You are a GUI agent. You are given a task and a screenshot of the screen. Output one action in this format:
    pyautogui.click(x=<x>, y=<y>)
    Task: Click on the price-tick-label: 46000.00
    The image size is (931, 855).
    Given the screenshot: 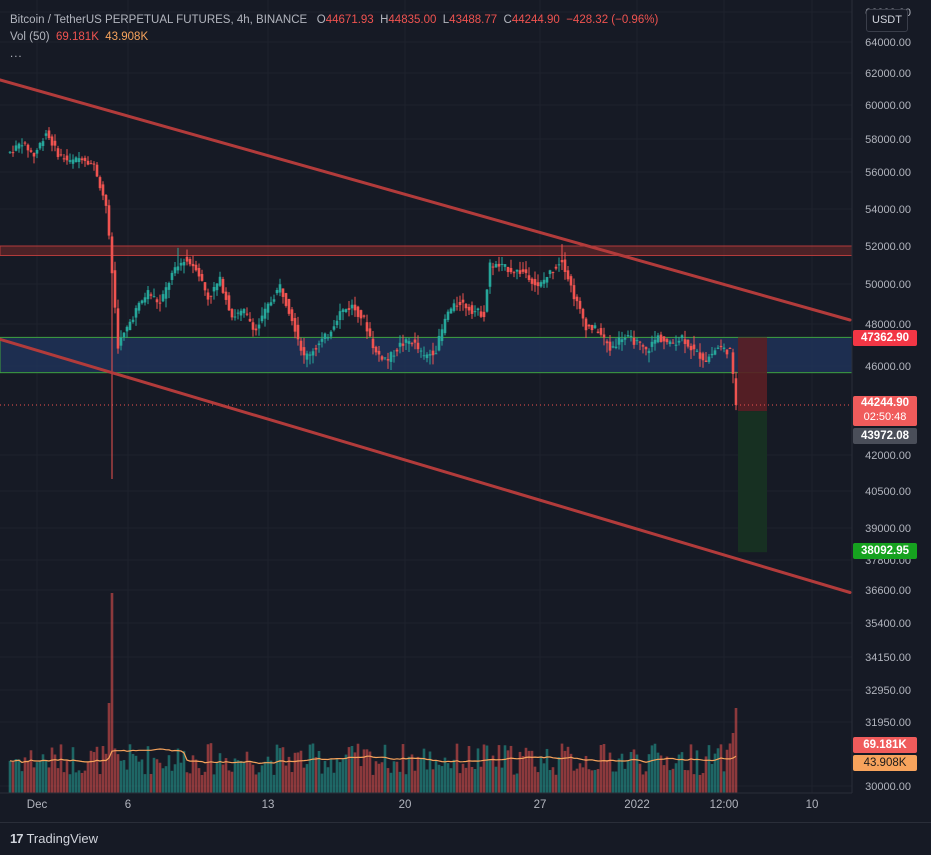 What is the action you would take?
    pyautogui.click(x=888, y=367)
    